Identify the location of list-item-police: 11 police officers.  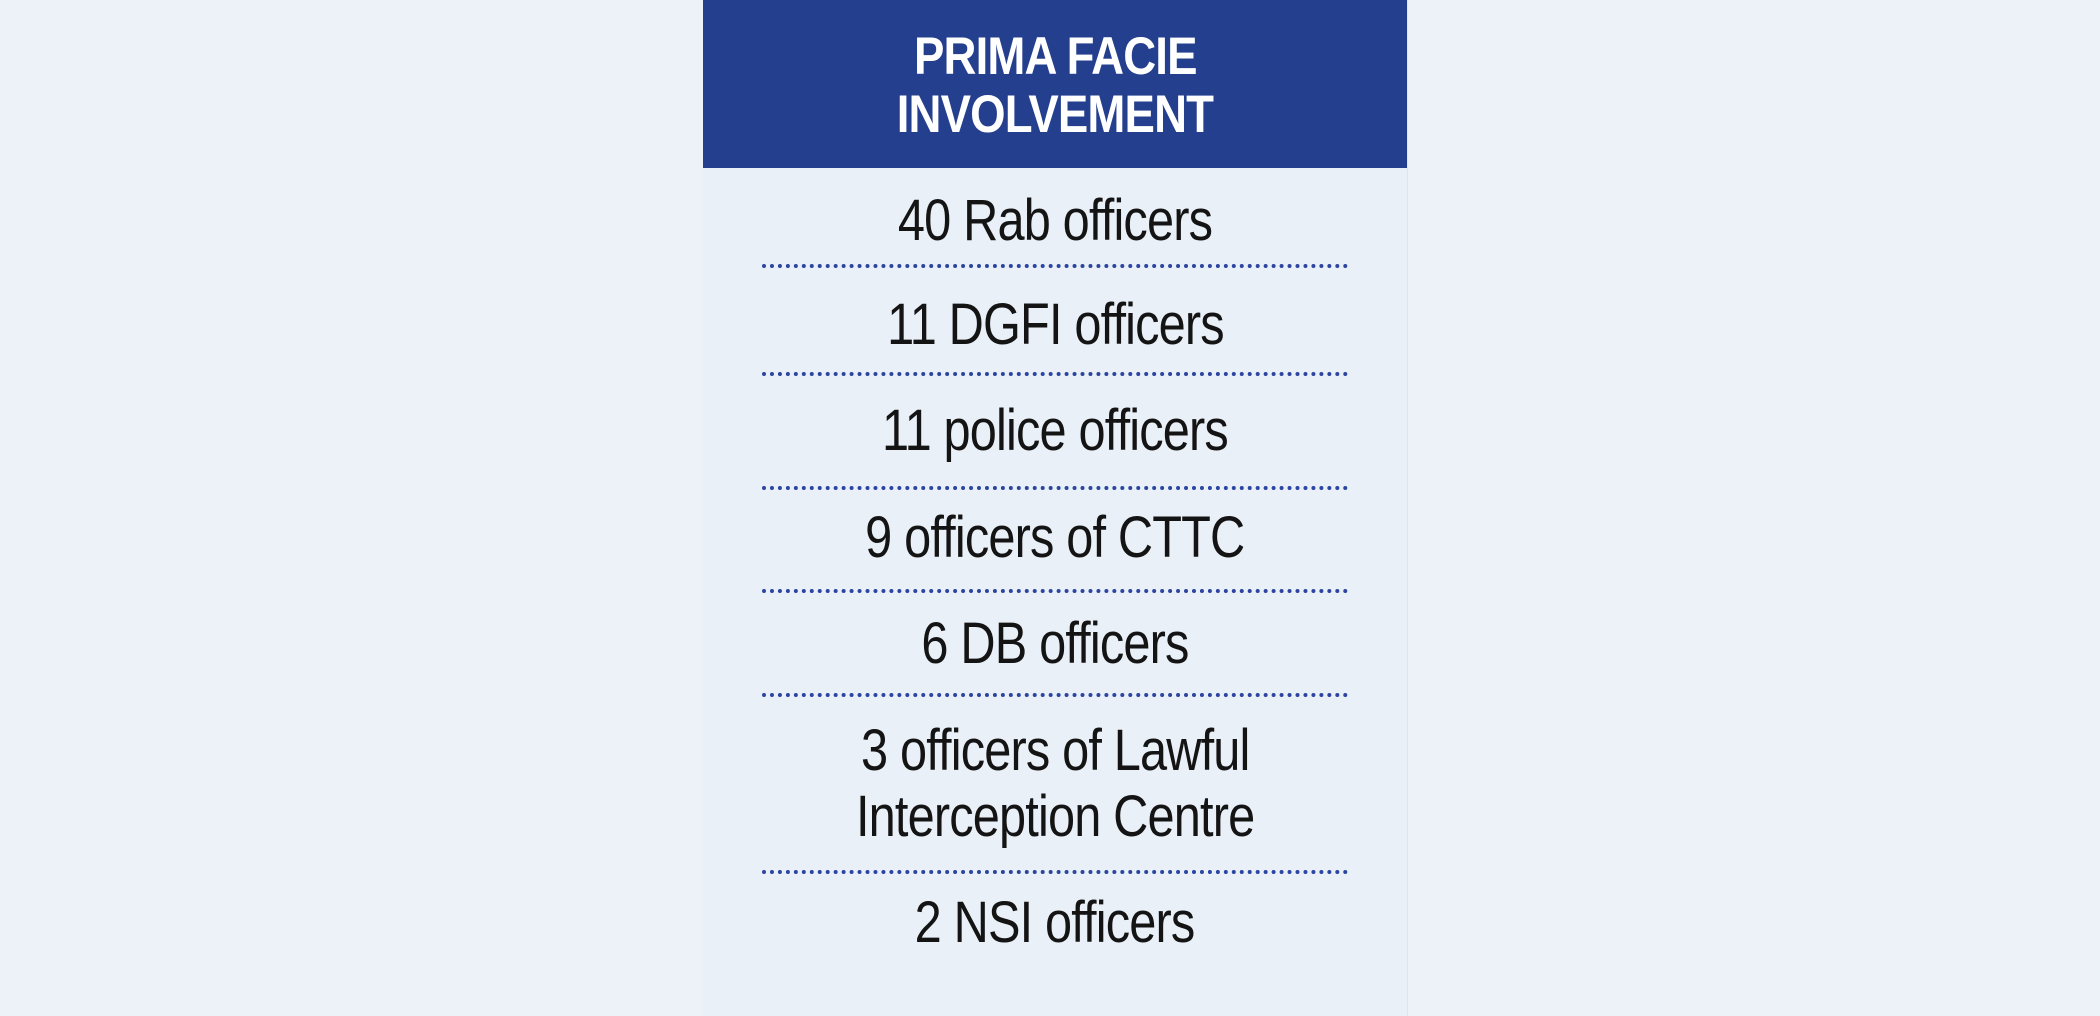
(1055, 431).